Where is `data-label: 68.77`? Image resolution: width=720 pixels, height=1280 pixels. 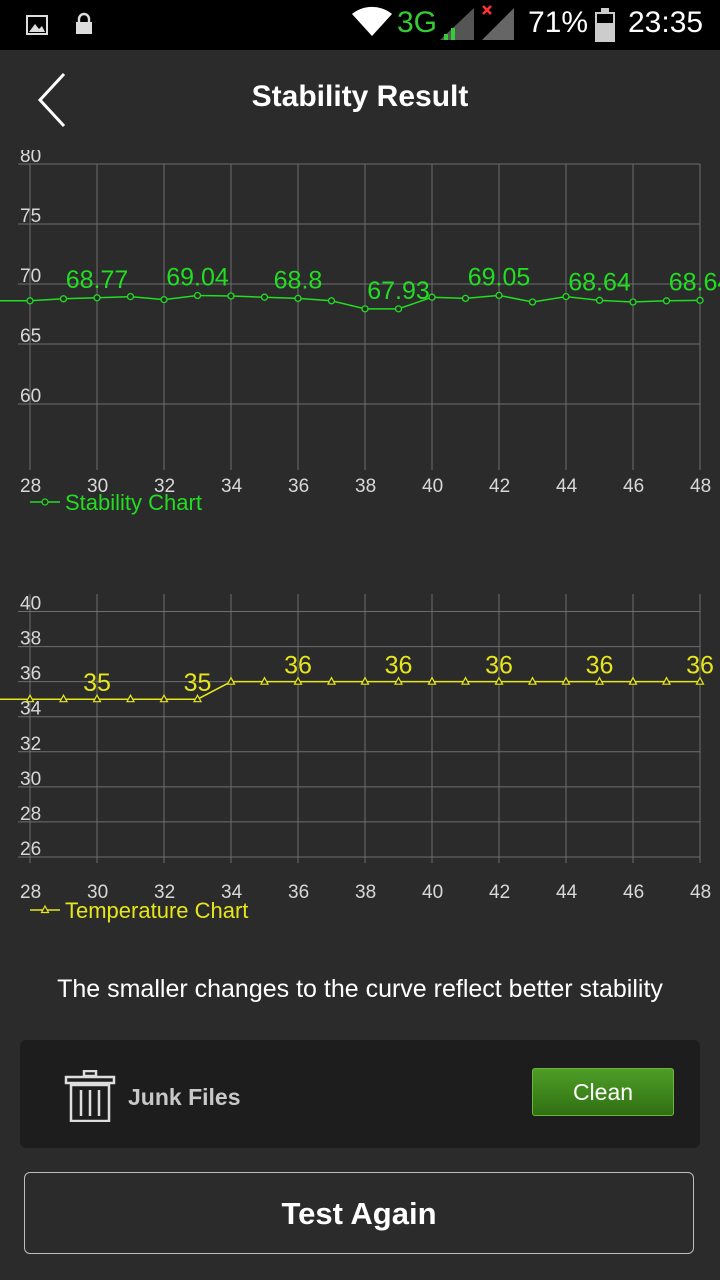 data-label: 68.77 is located at coordinates (97, 280).